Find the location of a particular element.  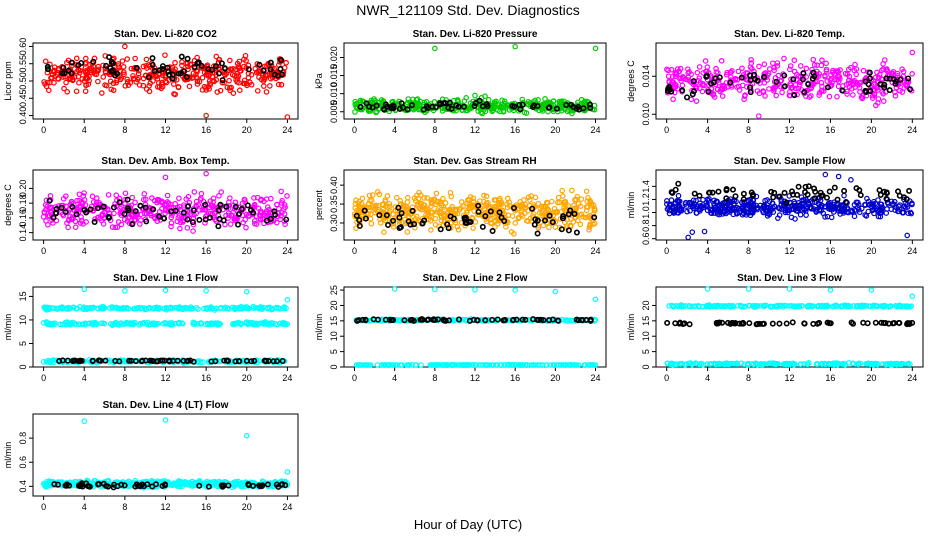

x-tick-label: 16 is located at coordinates (830, 251).